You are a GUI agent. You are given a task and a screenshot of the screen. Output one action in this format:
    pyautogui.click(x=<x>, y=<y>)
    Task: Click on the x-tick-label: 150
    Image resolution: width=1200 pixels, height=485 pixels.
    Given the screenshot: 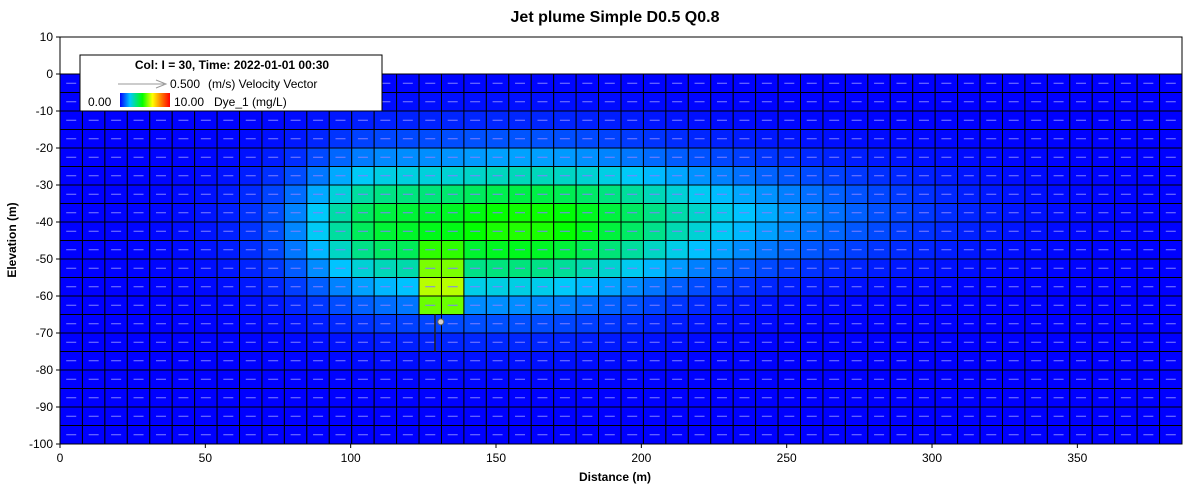 What is the action you would take?
    pyautogui.click(x=496, y=458)
    